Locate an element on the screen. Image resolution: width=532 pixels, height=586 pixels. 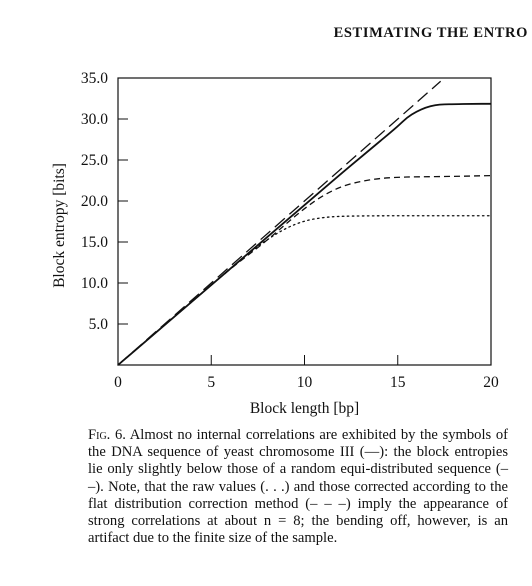
x-tick-label: 20 is located at coordinates (491, 382).